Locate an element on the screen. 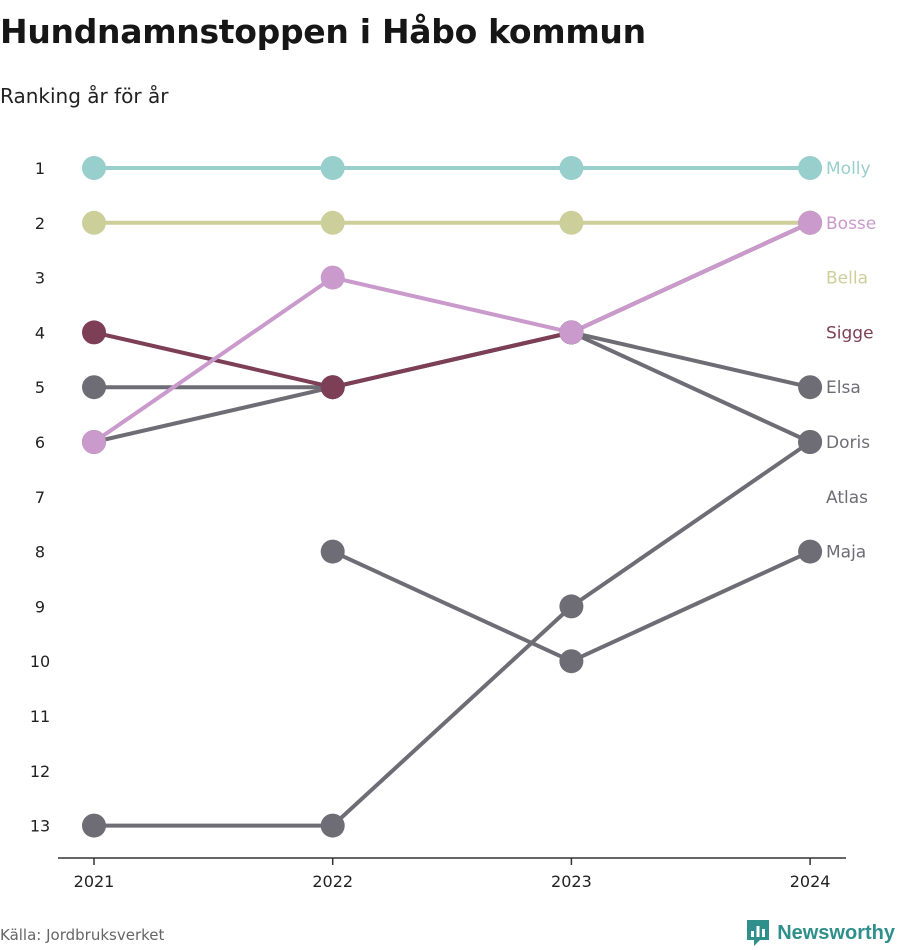  data-point-doris-2024 is located at coordinates (810, 442).